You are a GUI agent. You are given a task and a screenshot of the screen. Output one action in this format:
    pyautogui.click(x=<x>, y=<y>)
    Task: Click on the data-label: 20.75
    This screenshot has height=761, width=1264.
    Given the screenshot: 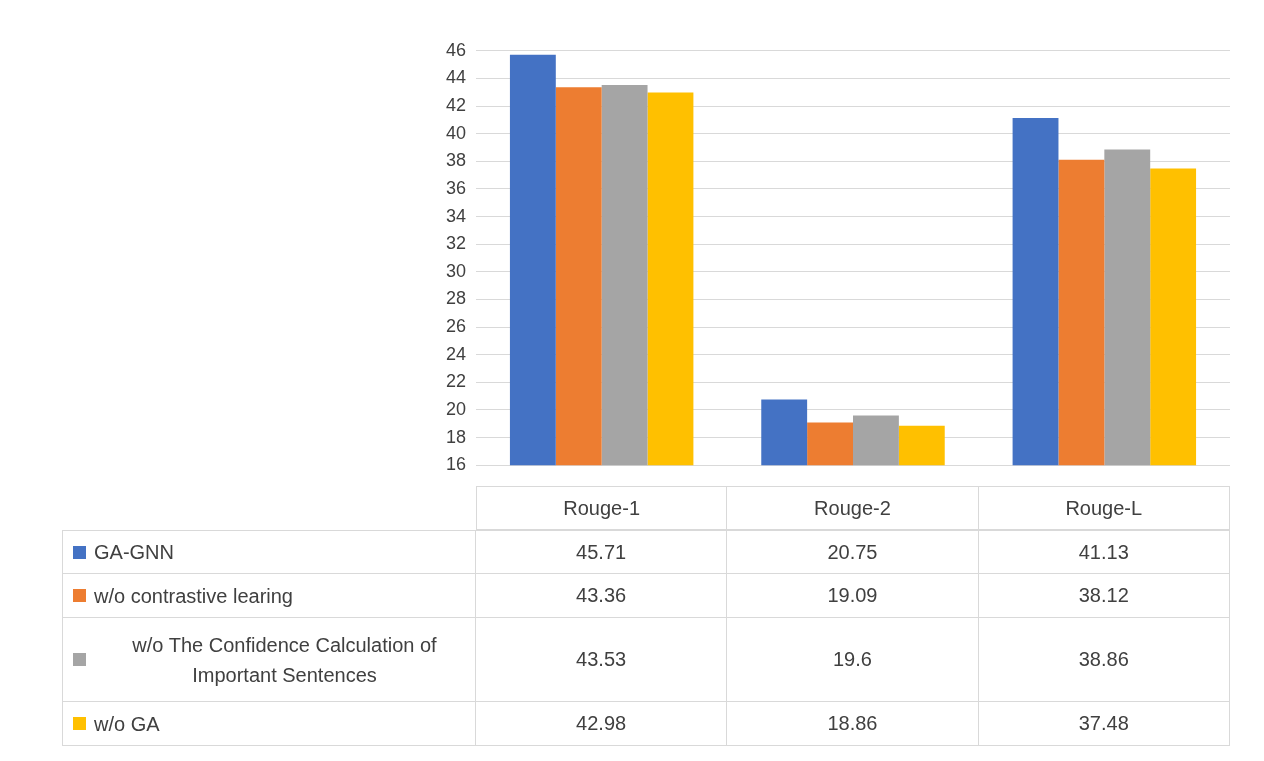 What is the action you would take?
    pyautogui.click(x=853, y=552)
    